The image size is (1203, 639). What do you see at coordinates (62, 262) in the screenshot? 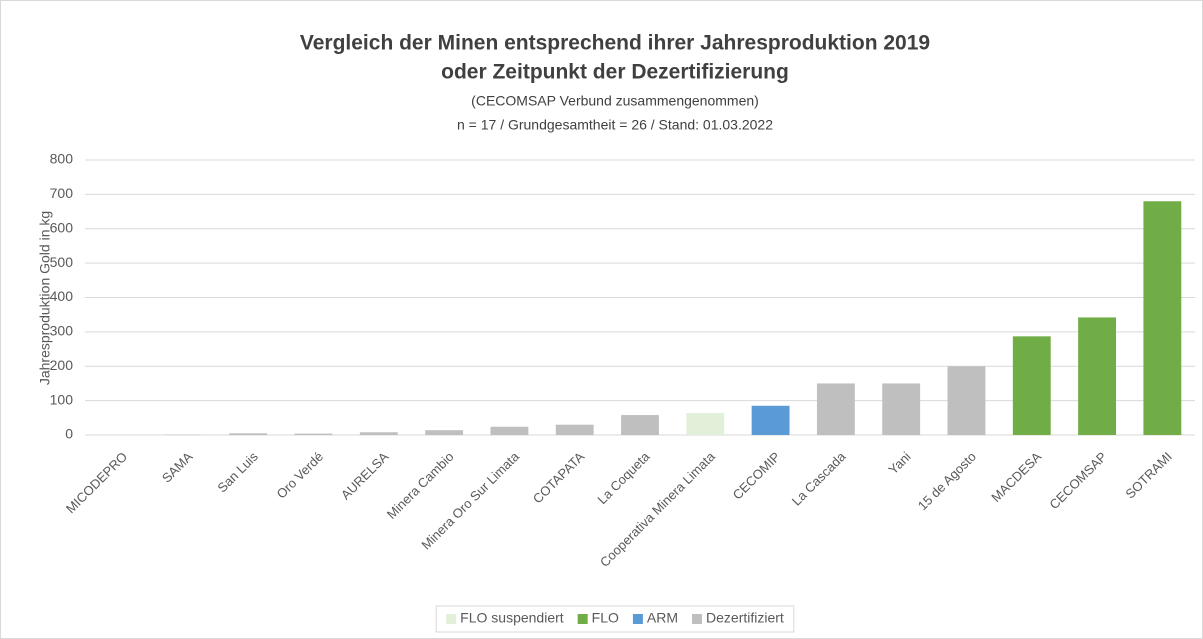
I see `y-tick-label: 500` at bounding box center [62, 262].